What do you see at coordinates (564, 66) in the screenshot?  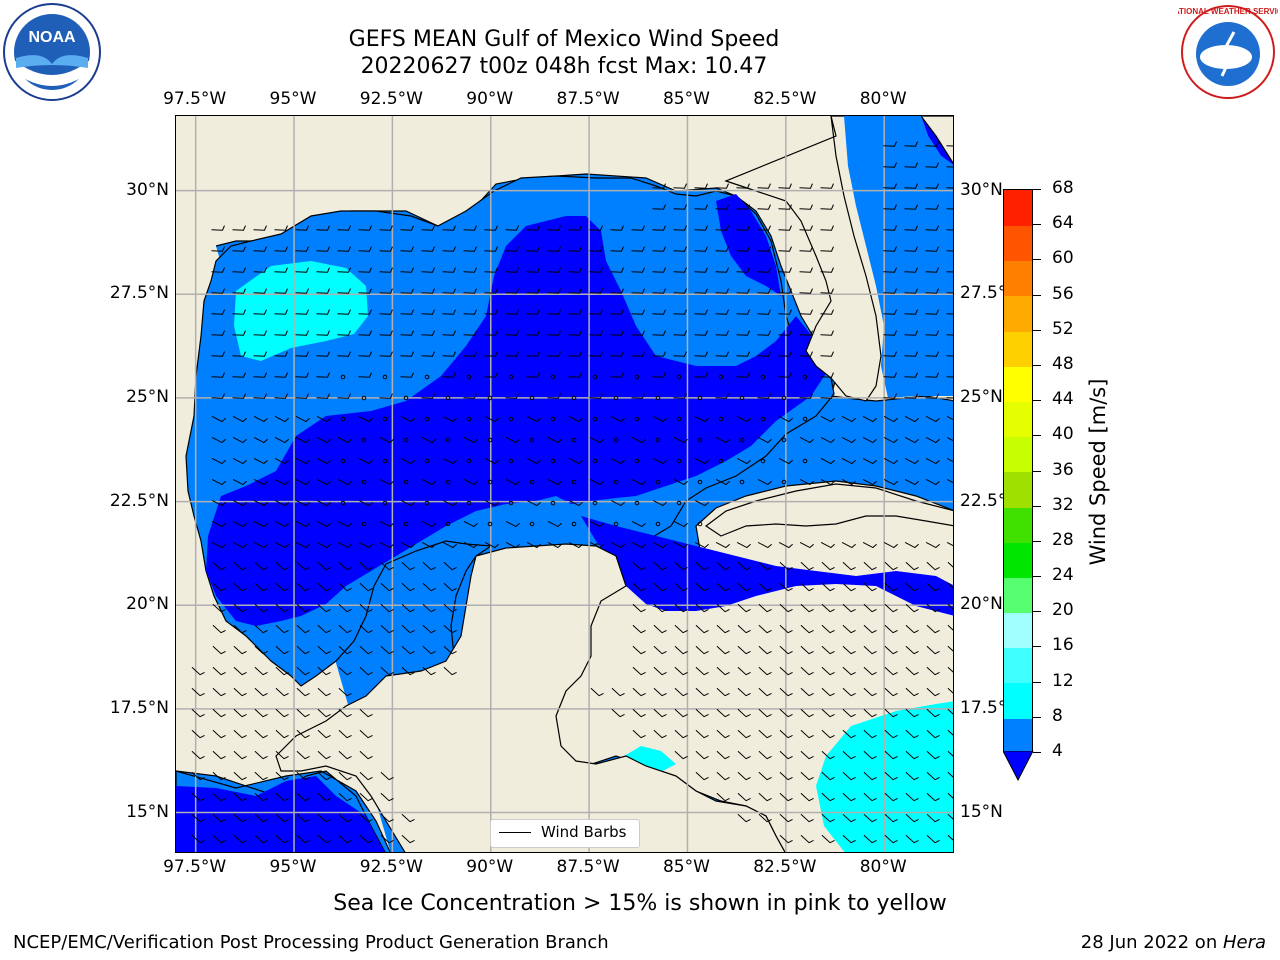 I see `chart-subtitle-forecast: 20220627 t00z 048h fcst Max: 10.47` at bounding box center [564, 66].